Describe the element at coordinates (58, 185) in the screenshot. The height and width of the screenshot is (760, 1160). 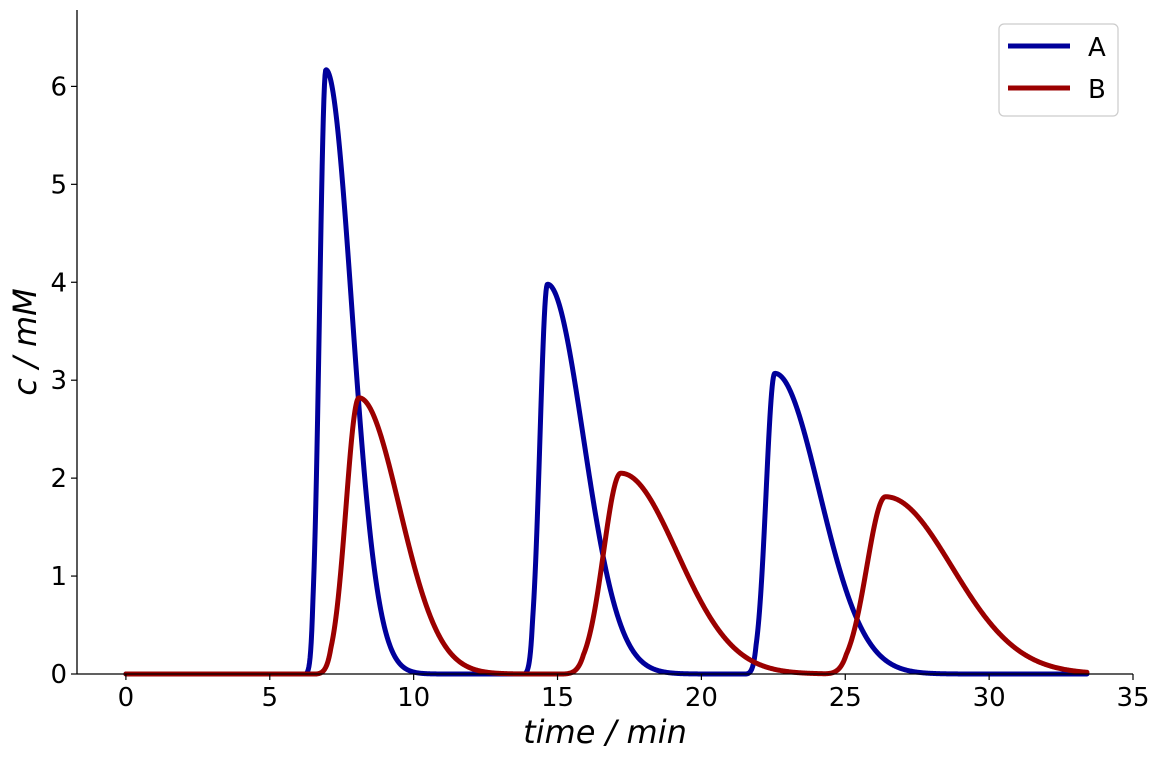
I see `y-tick-label: 5` at that location.